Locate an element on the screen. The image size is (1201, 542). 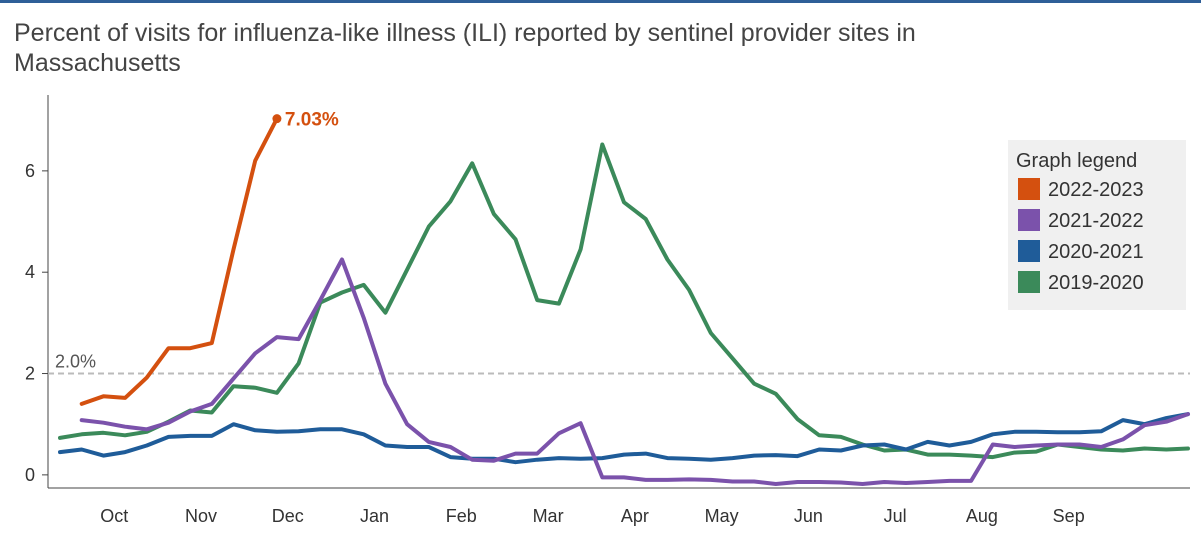
legend-label-2022-2023: 2022-2023 is located at coordinates (1096, 190).